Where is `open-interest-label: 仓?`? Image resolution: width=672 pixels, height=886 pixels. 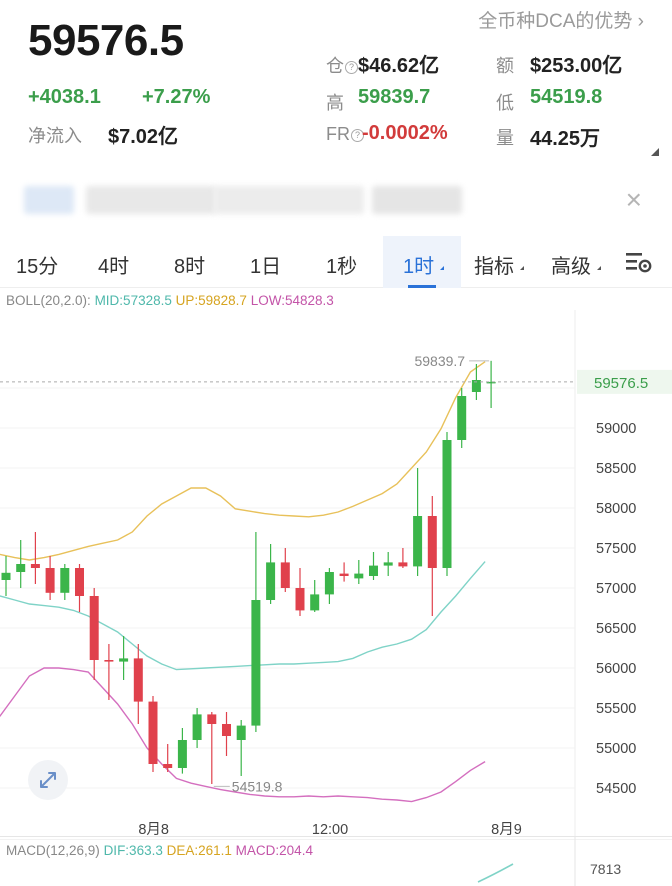 open-interest-label: 仓? is located at coordinates (342, 65).